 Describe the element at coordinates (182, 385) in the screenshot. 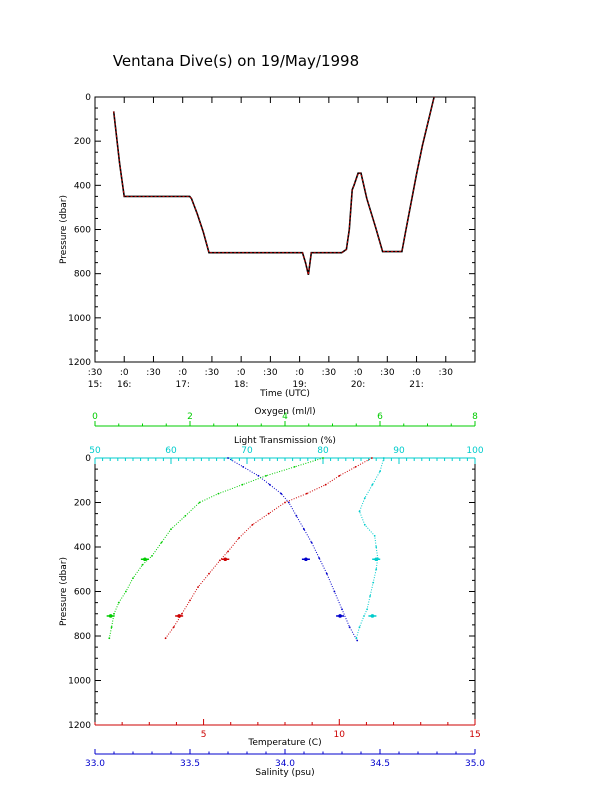

I see `hour-label: 17:` at that location.